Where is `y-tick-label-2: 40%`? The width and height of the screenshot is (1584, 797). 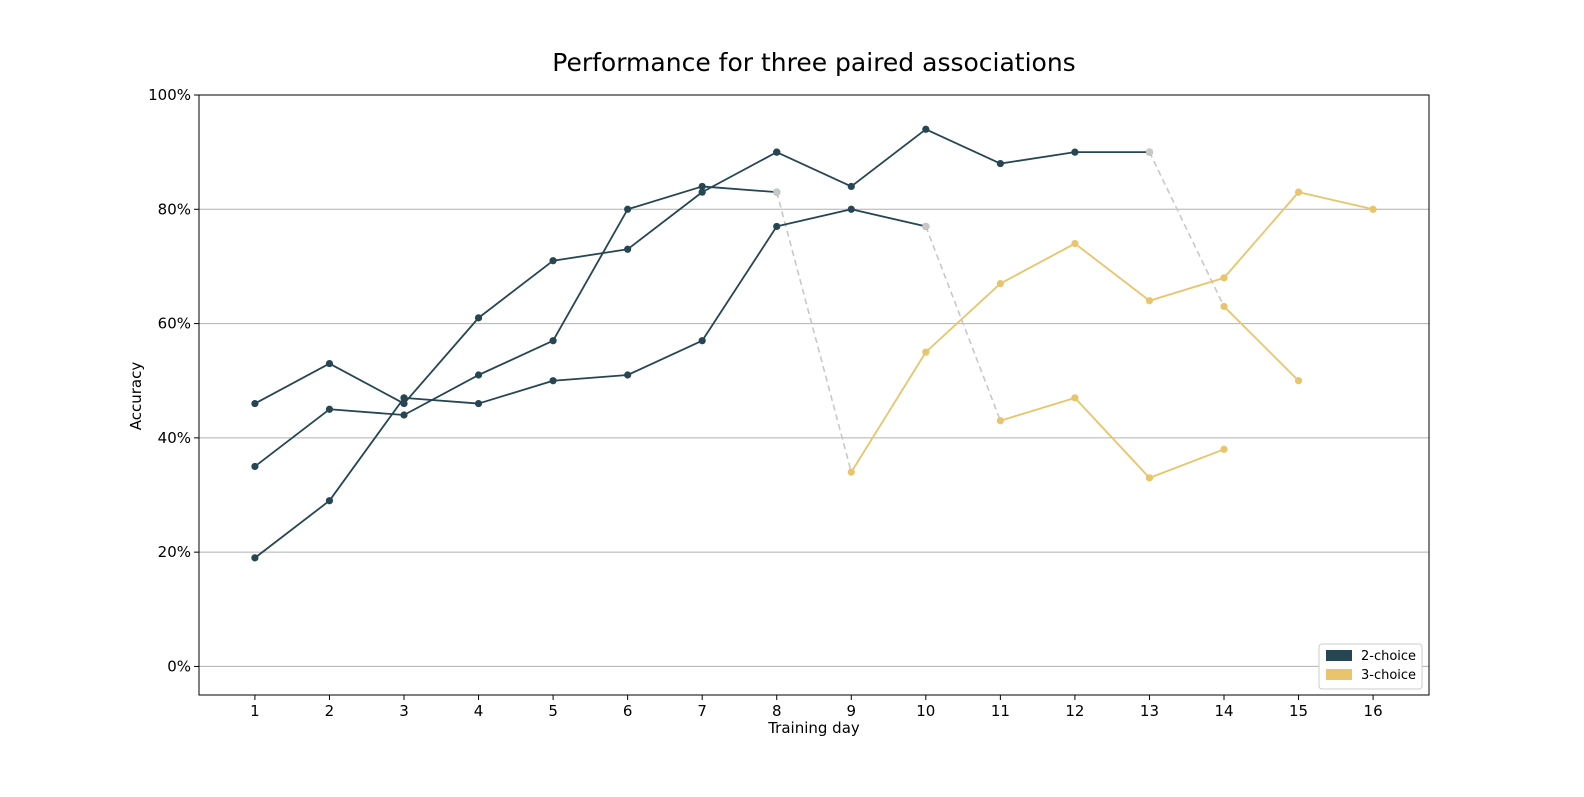
y-tick-label-2: 40% is located at coordinates (174, 438).